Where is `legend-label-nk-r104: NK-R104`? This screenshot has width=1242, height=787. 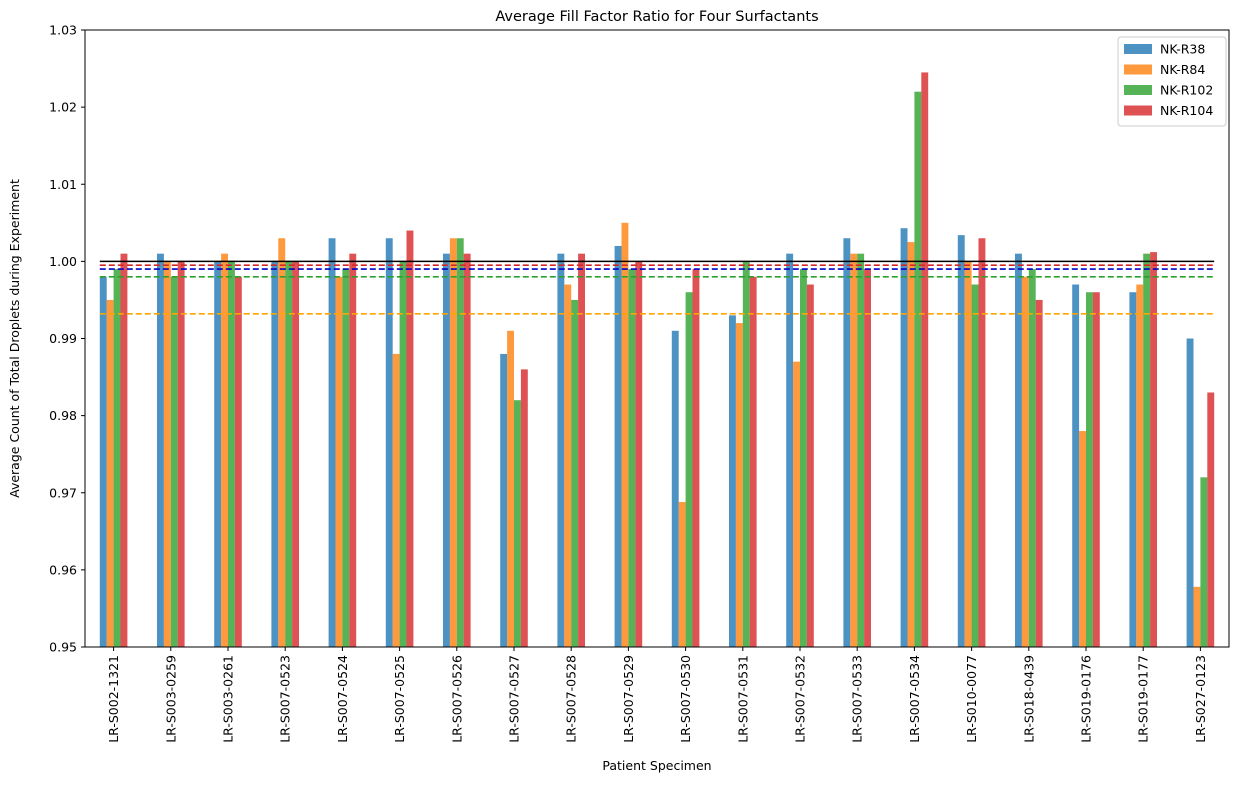
legend-label-nk-r104: NK-R104 is located at coordinates (1186, 110).